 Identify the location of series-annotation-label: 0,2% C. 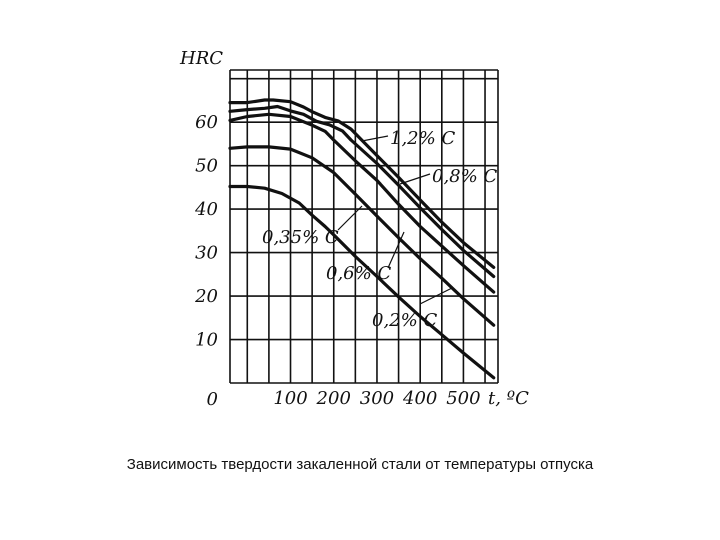
(404, 320).